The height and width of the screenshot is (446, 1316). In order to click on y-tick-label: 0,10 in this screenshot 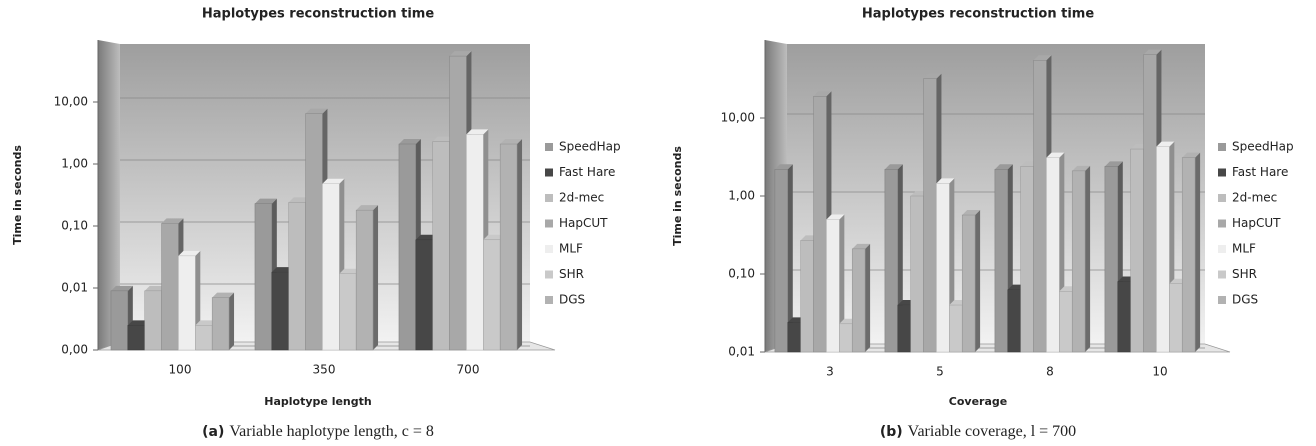, I will do `click(741, 274)`.